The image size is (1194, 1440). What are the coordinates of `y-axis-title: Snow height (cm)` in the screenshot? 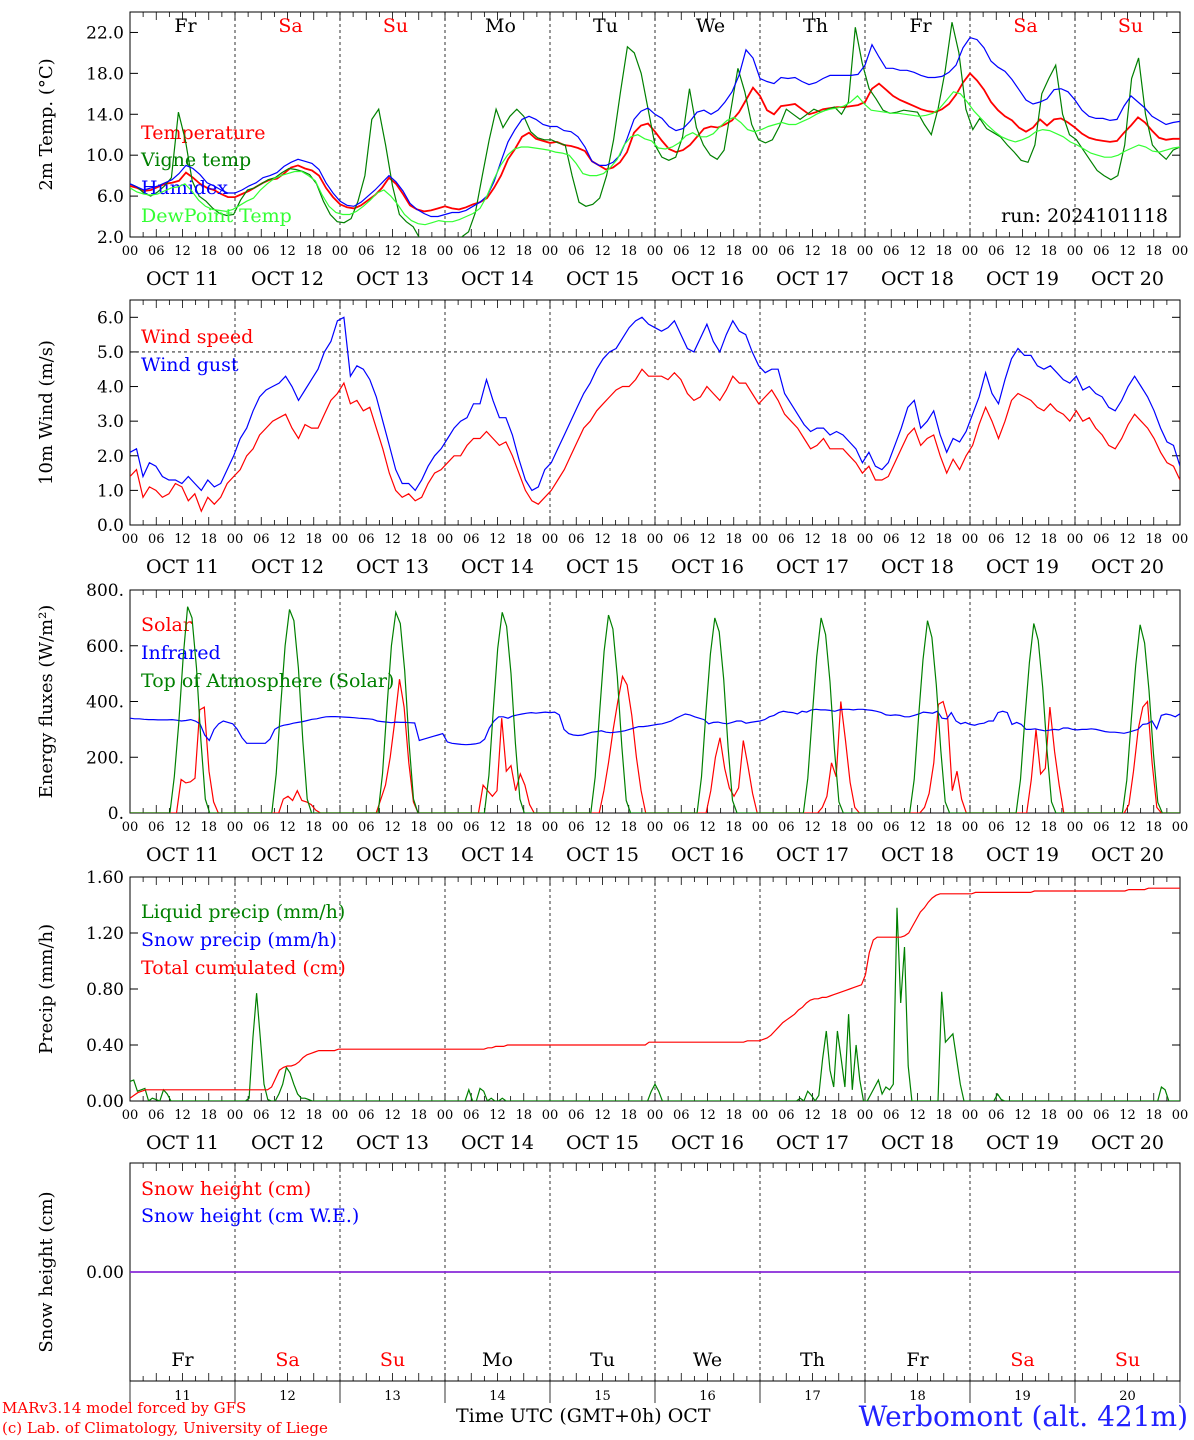 It's located at (46, 1271).